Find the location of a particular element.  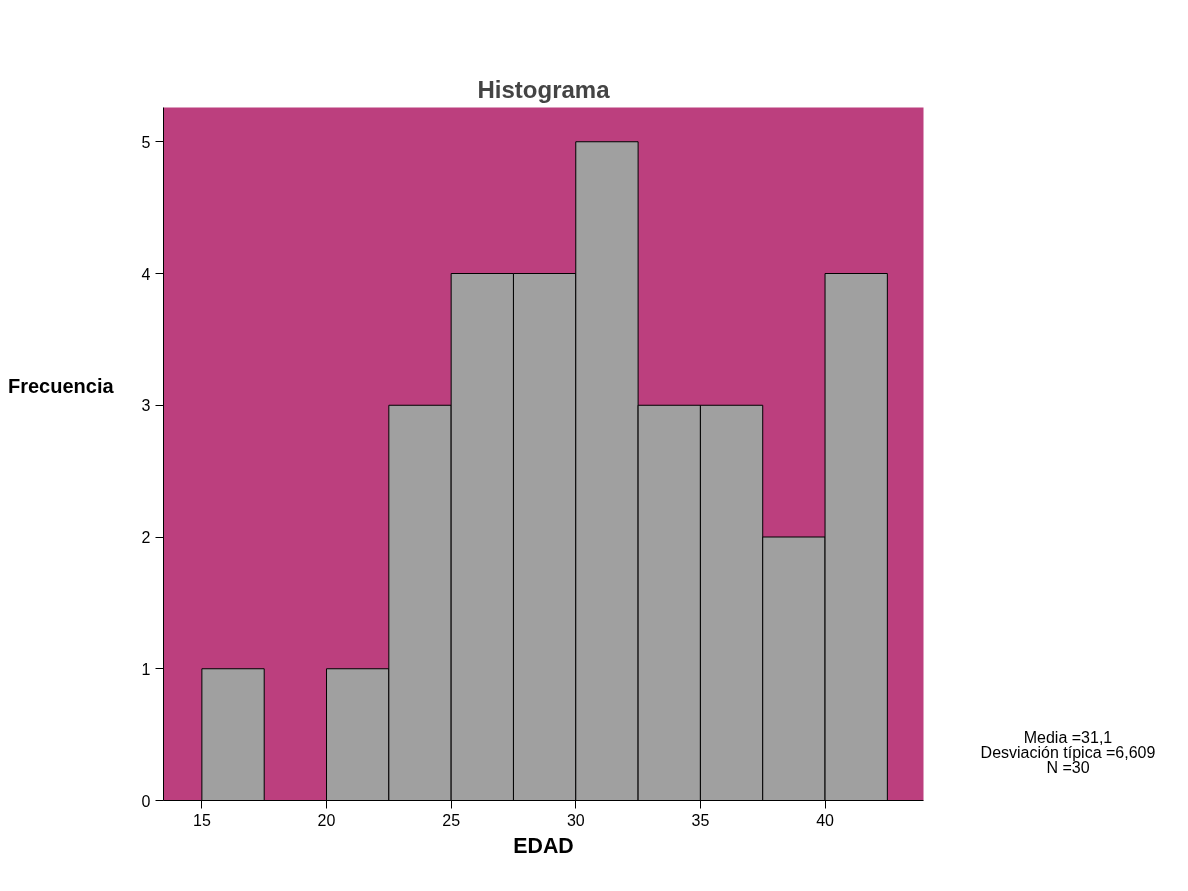

x-tick-label: 20 is located at coordinates (326, 820).